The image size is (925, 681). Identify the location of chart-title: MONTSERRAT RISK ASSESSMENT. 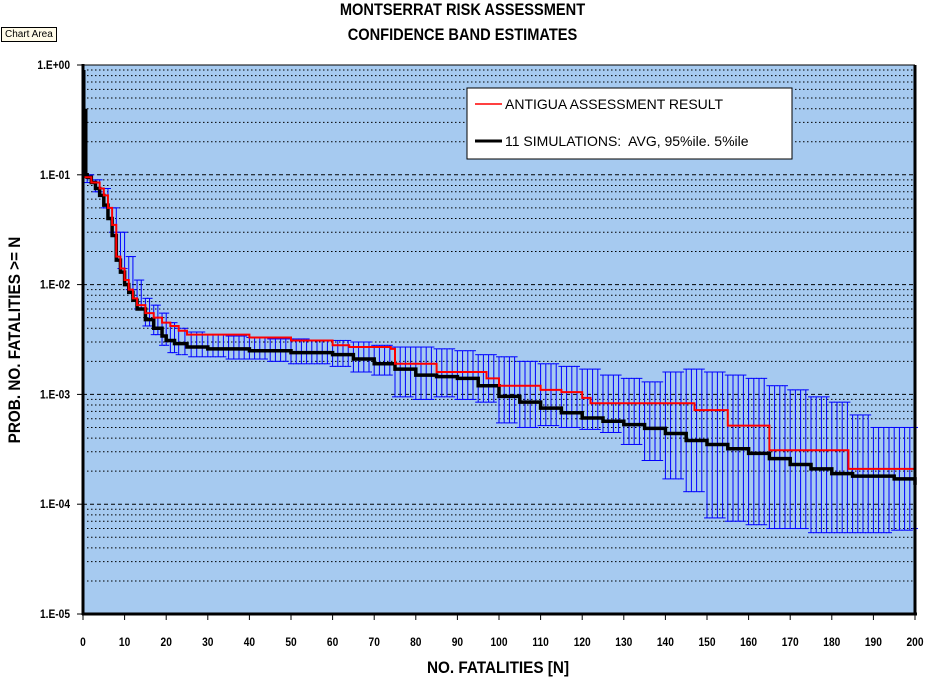
(462, 9).